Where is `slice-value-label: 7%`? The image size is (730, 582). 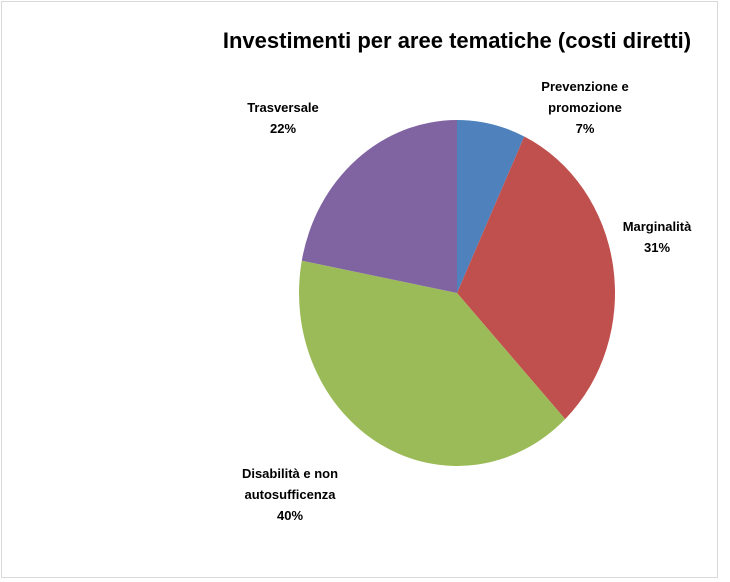
slice-value-label: 7% is located at coordinates (585, 128).